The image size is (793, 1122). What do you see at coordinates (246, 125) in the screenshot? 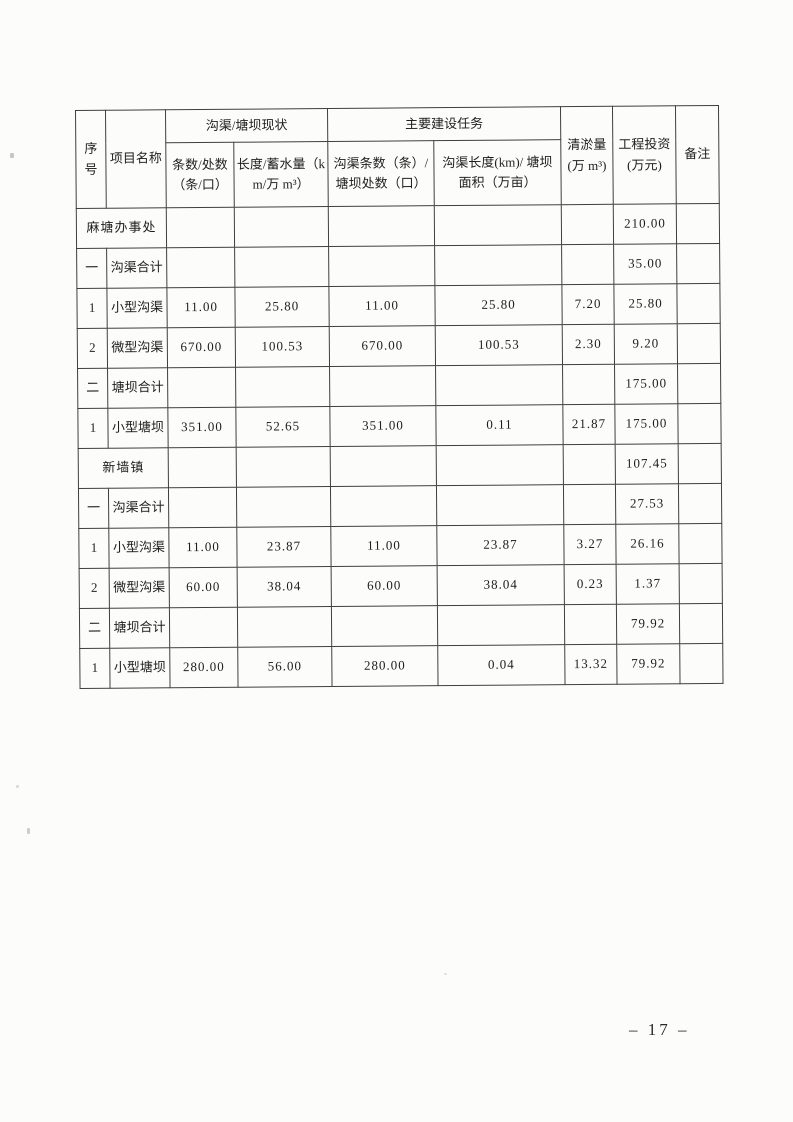
I see `header-current-status-group: 沟渠/塘坝现状` at bounding box center [246, 125].